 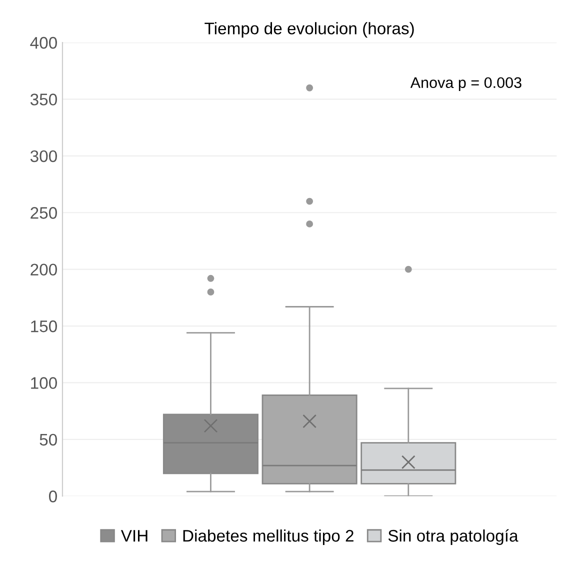 What do you see at coordinates (134, 536) in the screenshot?
I see `legend-label: VIH` at bounding box center [134, 536].